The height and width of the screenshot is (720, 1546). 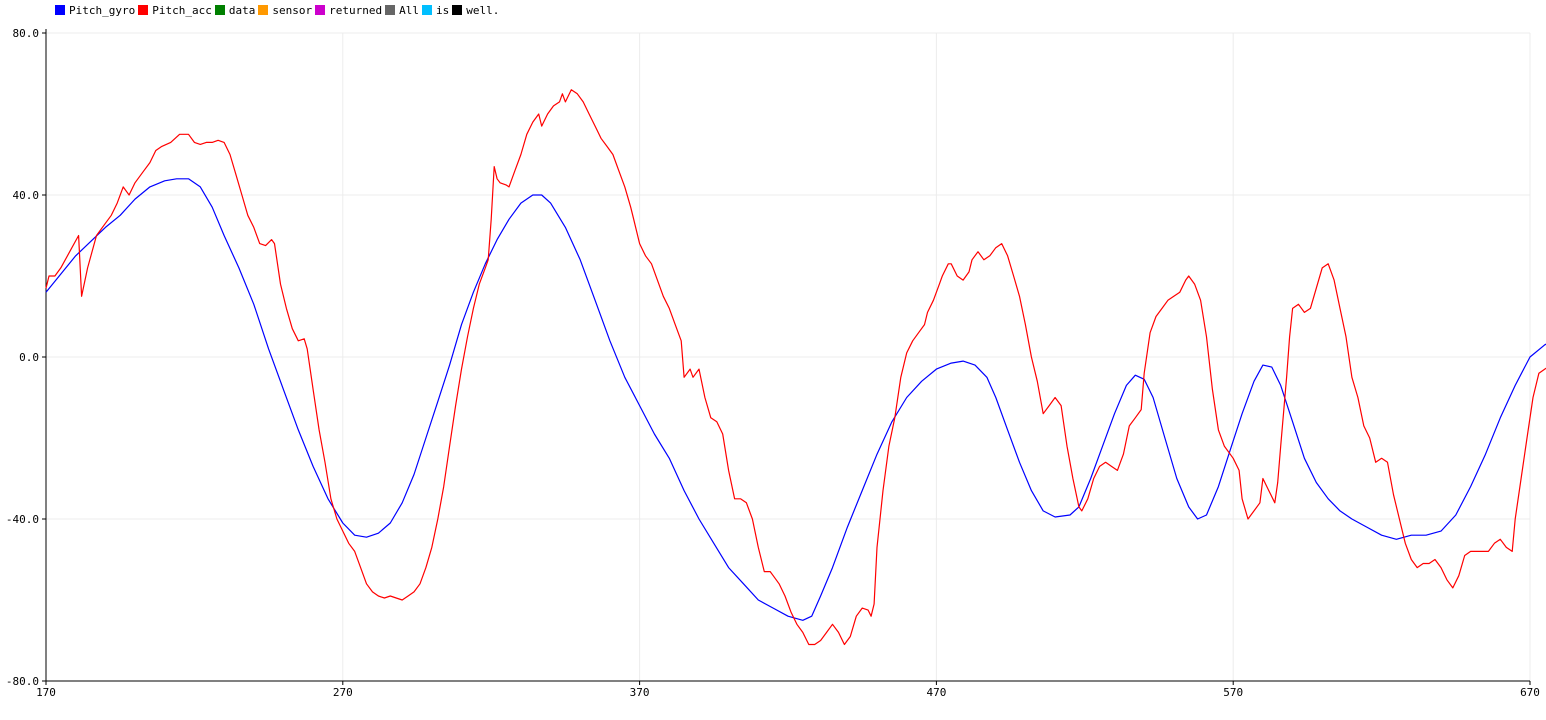 What do you see at coordinates (409, 10) in the screenshot?
I see `legend-label: All` at bounding box center [409, 10].